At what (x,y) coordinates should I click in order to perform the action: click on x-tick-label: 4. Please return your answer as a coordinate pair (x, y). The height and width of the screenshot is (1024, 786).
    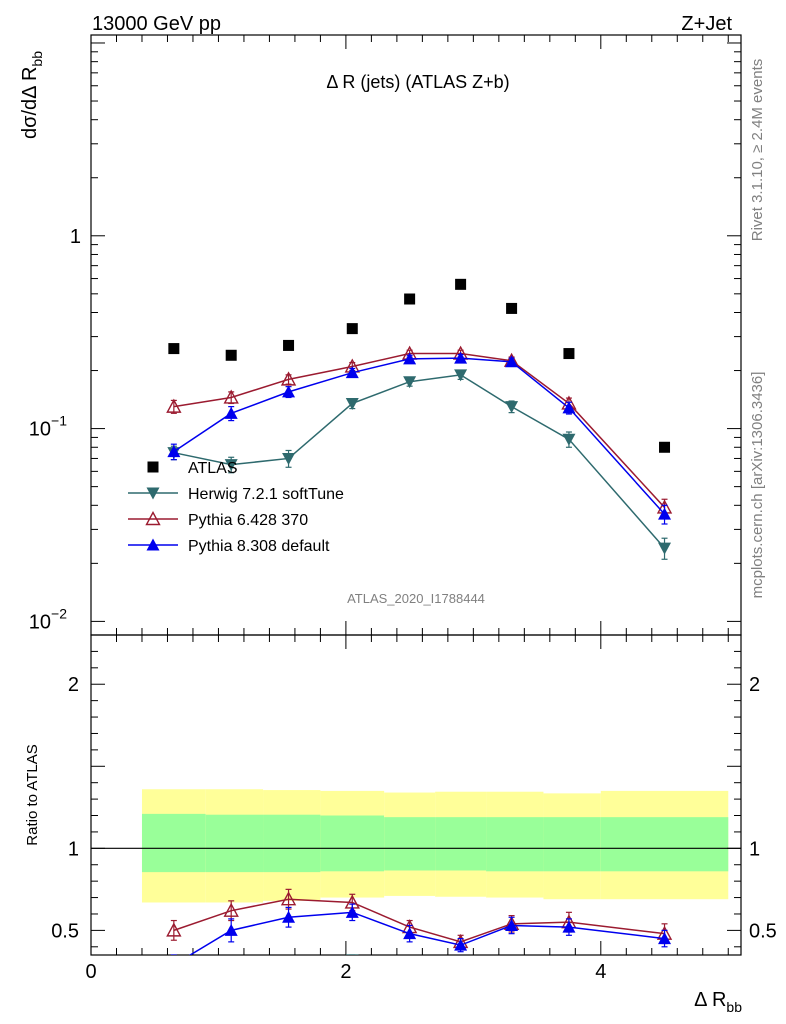
    Looking at the image, I should click on (600, 972).